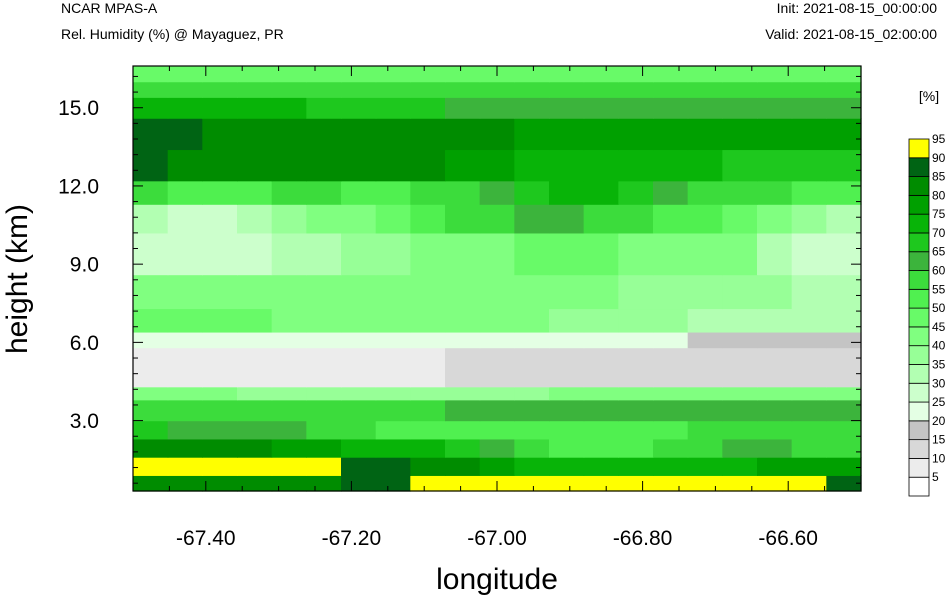  What do you see at coordinates (856, 8) in the screenshot?
I see `header-init-time: Init: 2021-08-15_00:00:00` at bounding box center [856, 8].